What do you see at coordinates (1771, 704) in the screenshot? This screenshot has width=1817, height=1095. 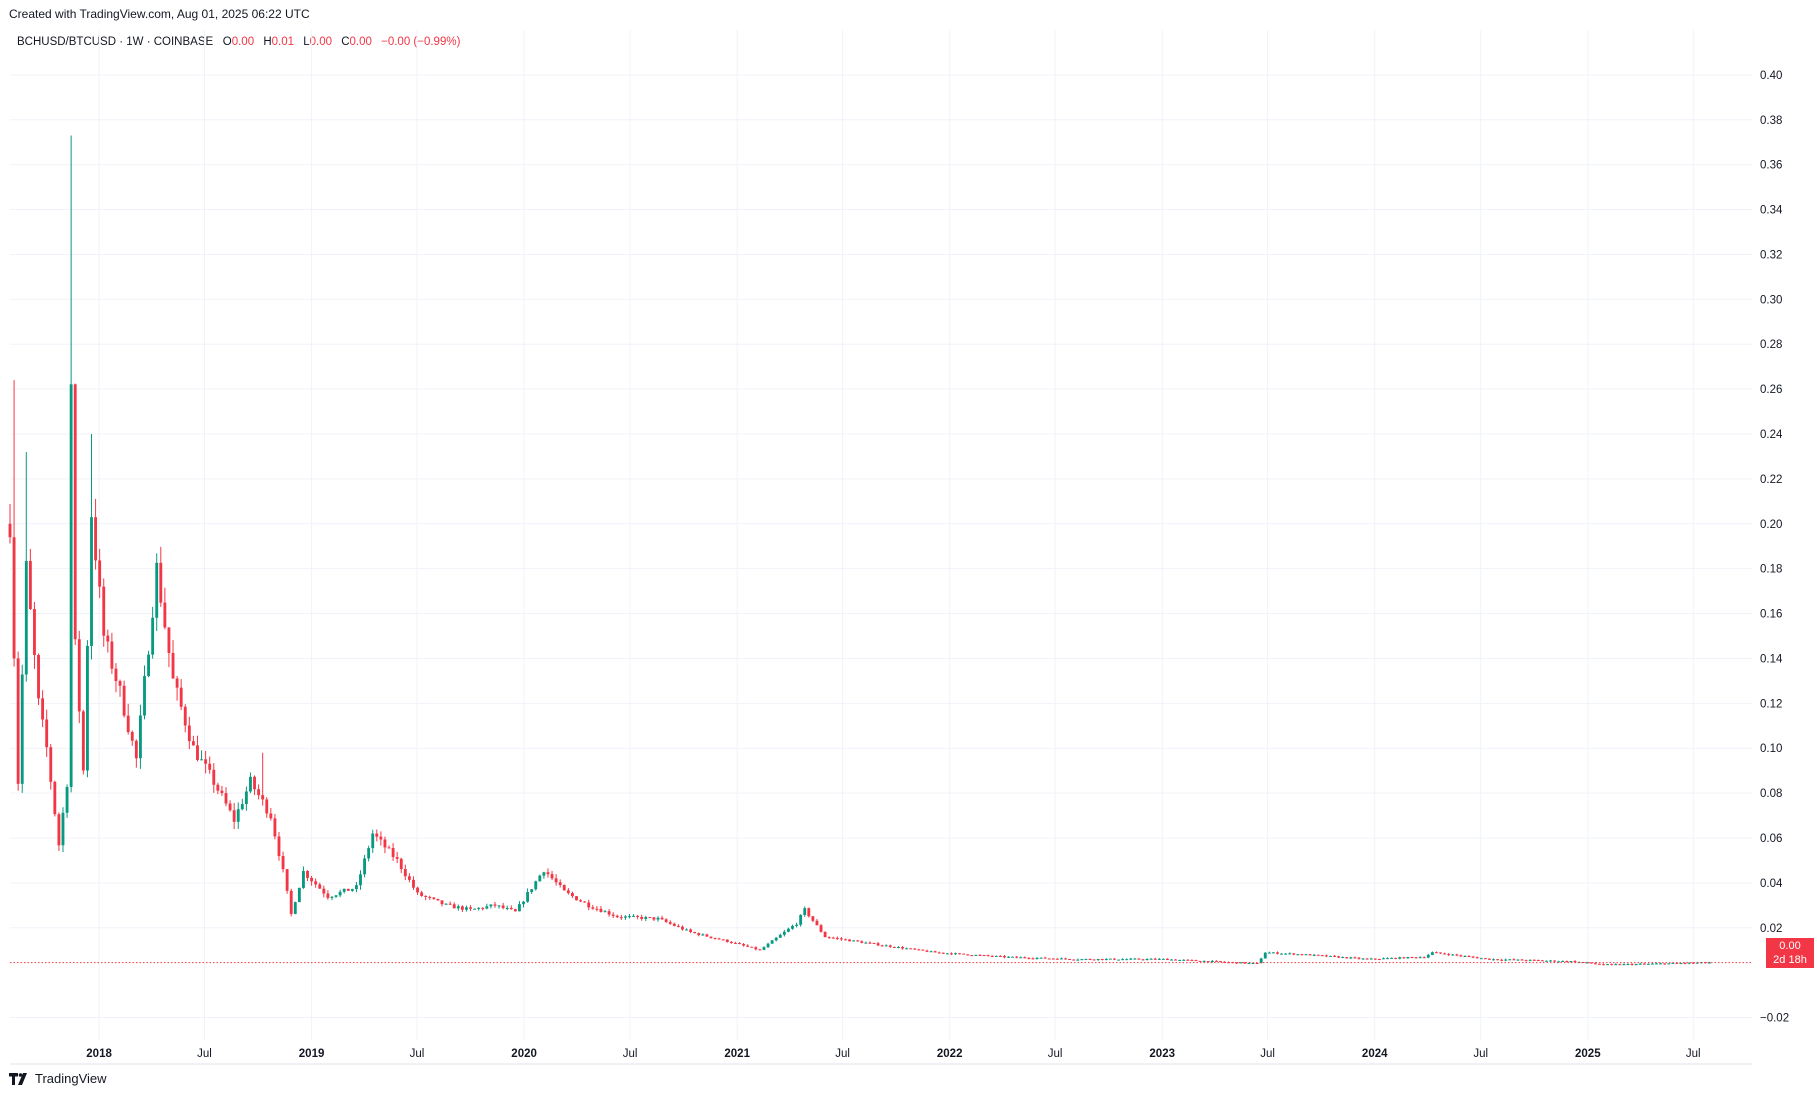 I see `y-tick-label: 0.12` at bounding box center [1771, 704].